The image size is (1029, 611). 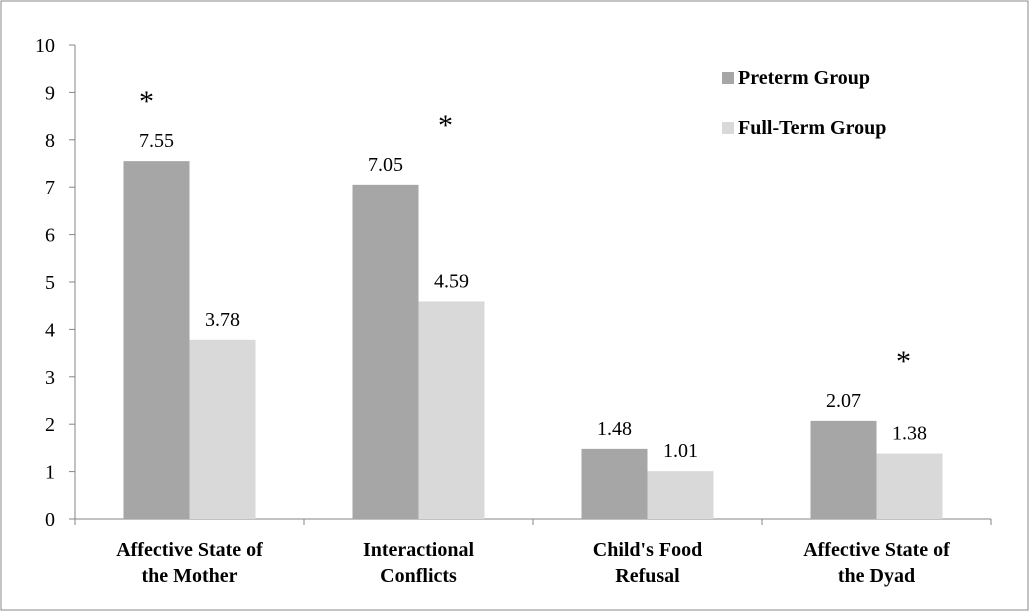 I want to click on value-label: 7.55, so click(x=156, y=141).